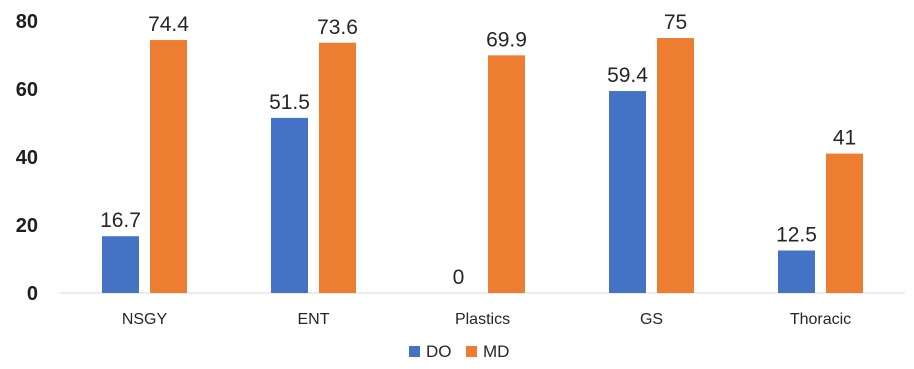 The width and height of the screenshot is (914, 369). What do you see at coordinates (27, 90) in the screenshot?
I see `y-tick-label: 60` at bounding box center [27, 90].